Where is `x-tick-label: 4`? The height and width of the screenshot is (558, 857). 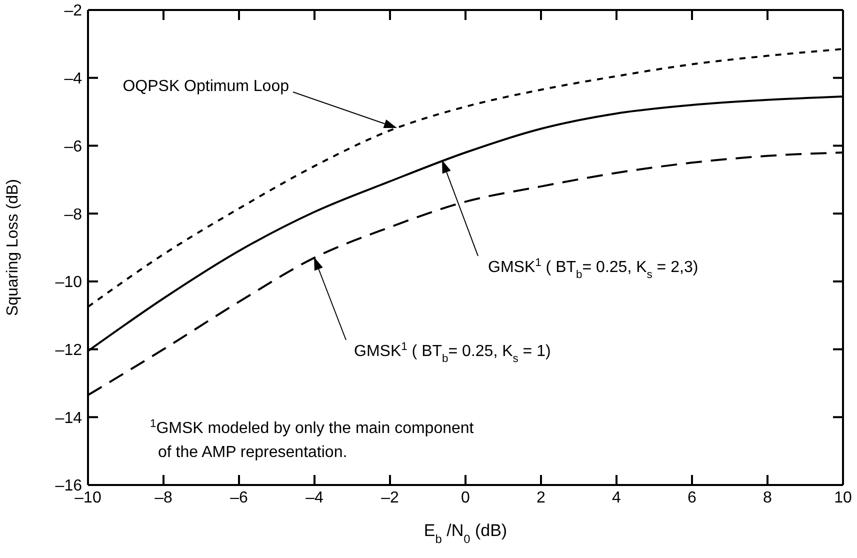
x-tick-label: 4 is located at coordinates (617, 497).